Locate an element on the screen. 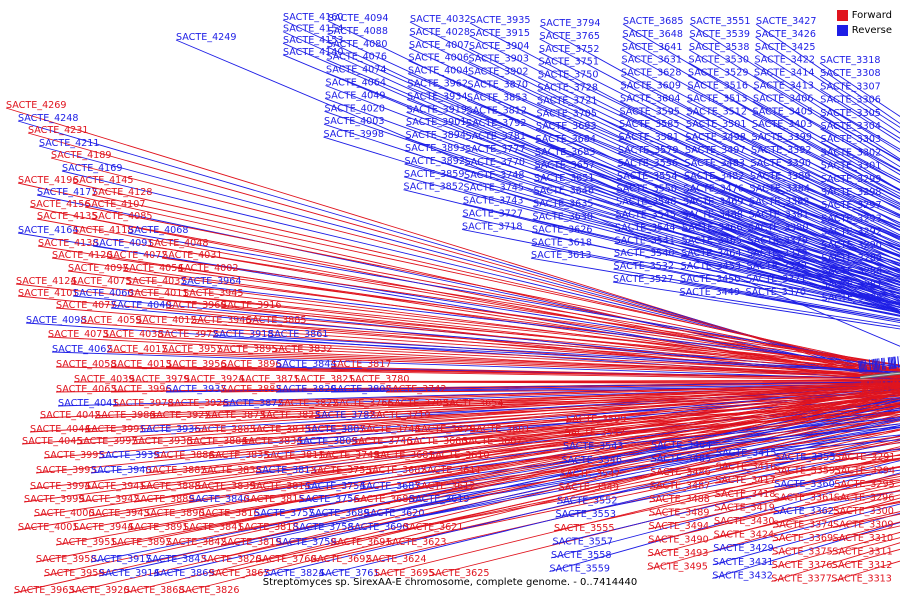 Image resolution: width=900 pixels, height=600 pixels. gene-label: SACTE_3815 is located at coordinates (274, 499).